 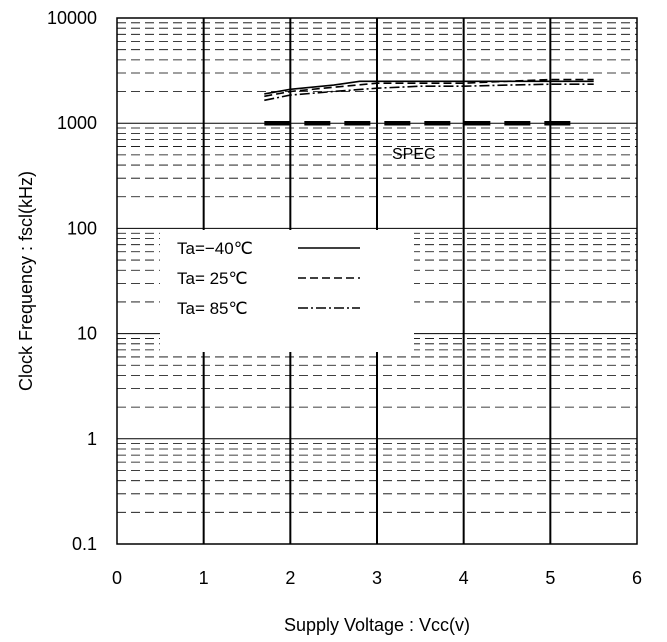 I want to click on y-tick-label: 1000, so click(x=77, y=123).